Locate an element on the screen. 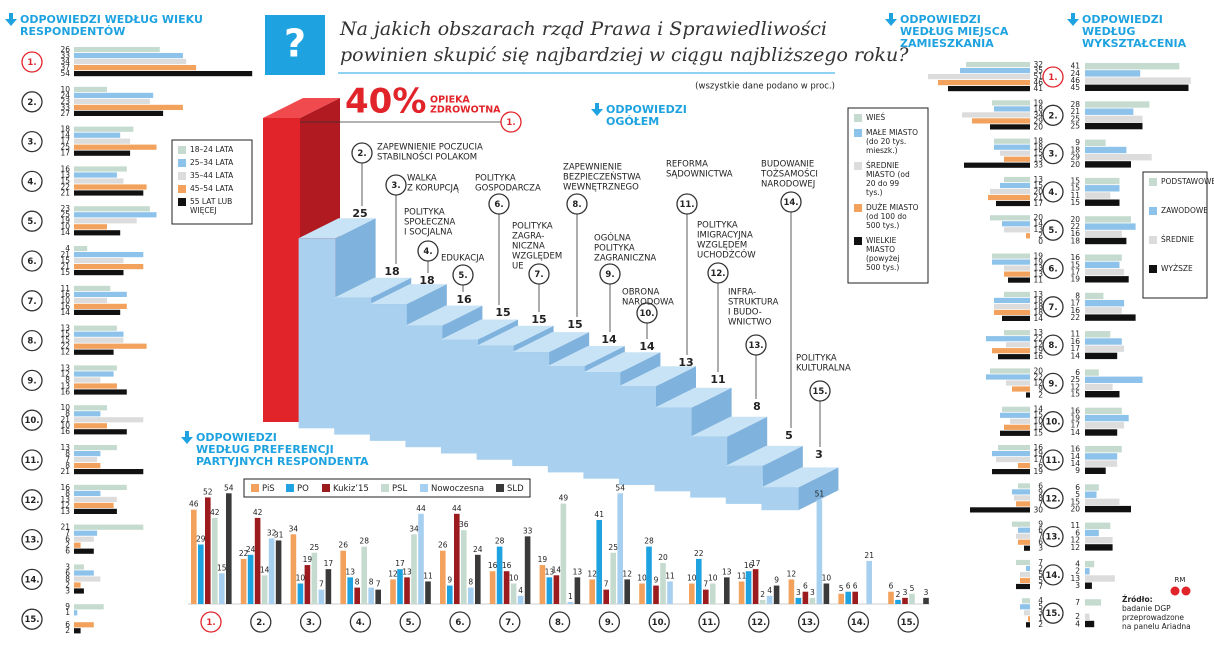  legend-label: MAŁE MIASTO (do 20 tys. mieszk.) is located at coordinates (892, 141).